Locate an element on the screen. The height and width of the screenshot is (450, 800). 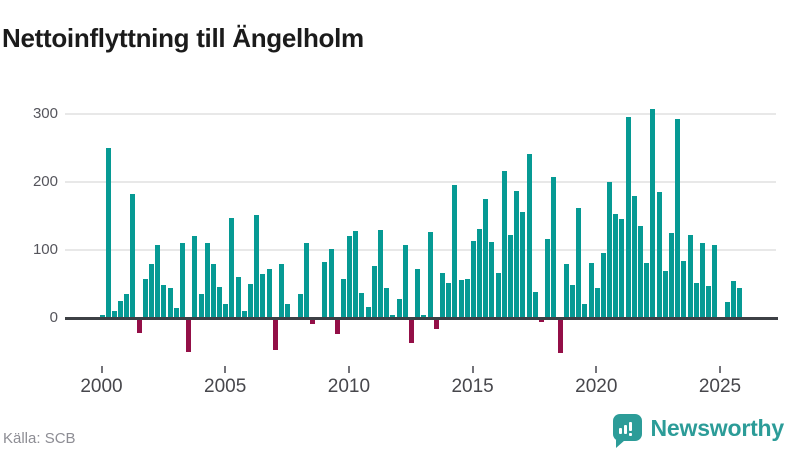
bar-2017-Q2 is located at coordinates (529, 236).